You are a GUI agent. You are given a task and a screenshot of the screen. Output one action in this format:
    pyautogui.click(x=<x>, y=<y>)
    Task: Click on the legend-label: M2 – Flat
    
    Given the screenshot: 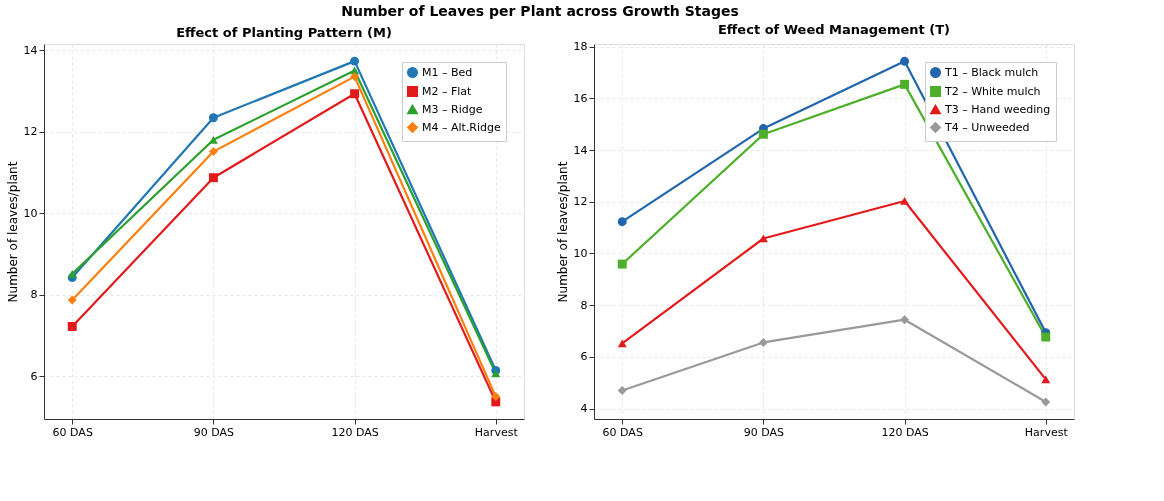 What is the action you would take?
    pyautogui.click(x=447, y=91)
    